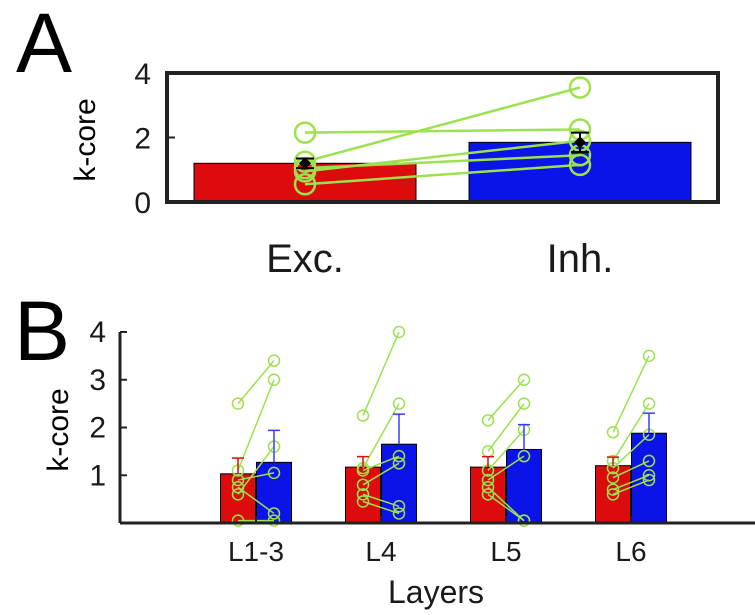 The height and width of the screenshot is (615, 755). Describe the element at coordinates (97, 380) in the screenshot. I see `ytick-label: 3` at that location.